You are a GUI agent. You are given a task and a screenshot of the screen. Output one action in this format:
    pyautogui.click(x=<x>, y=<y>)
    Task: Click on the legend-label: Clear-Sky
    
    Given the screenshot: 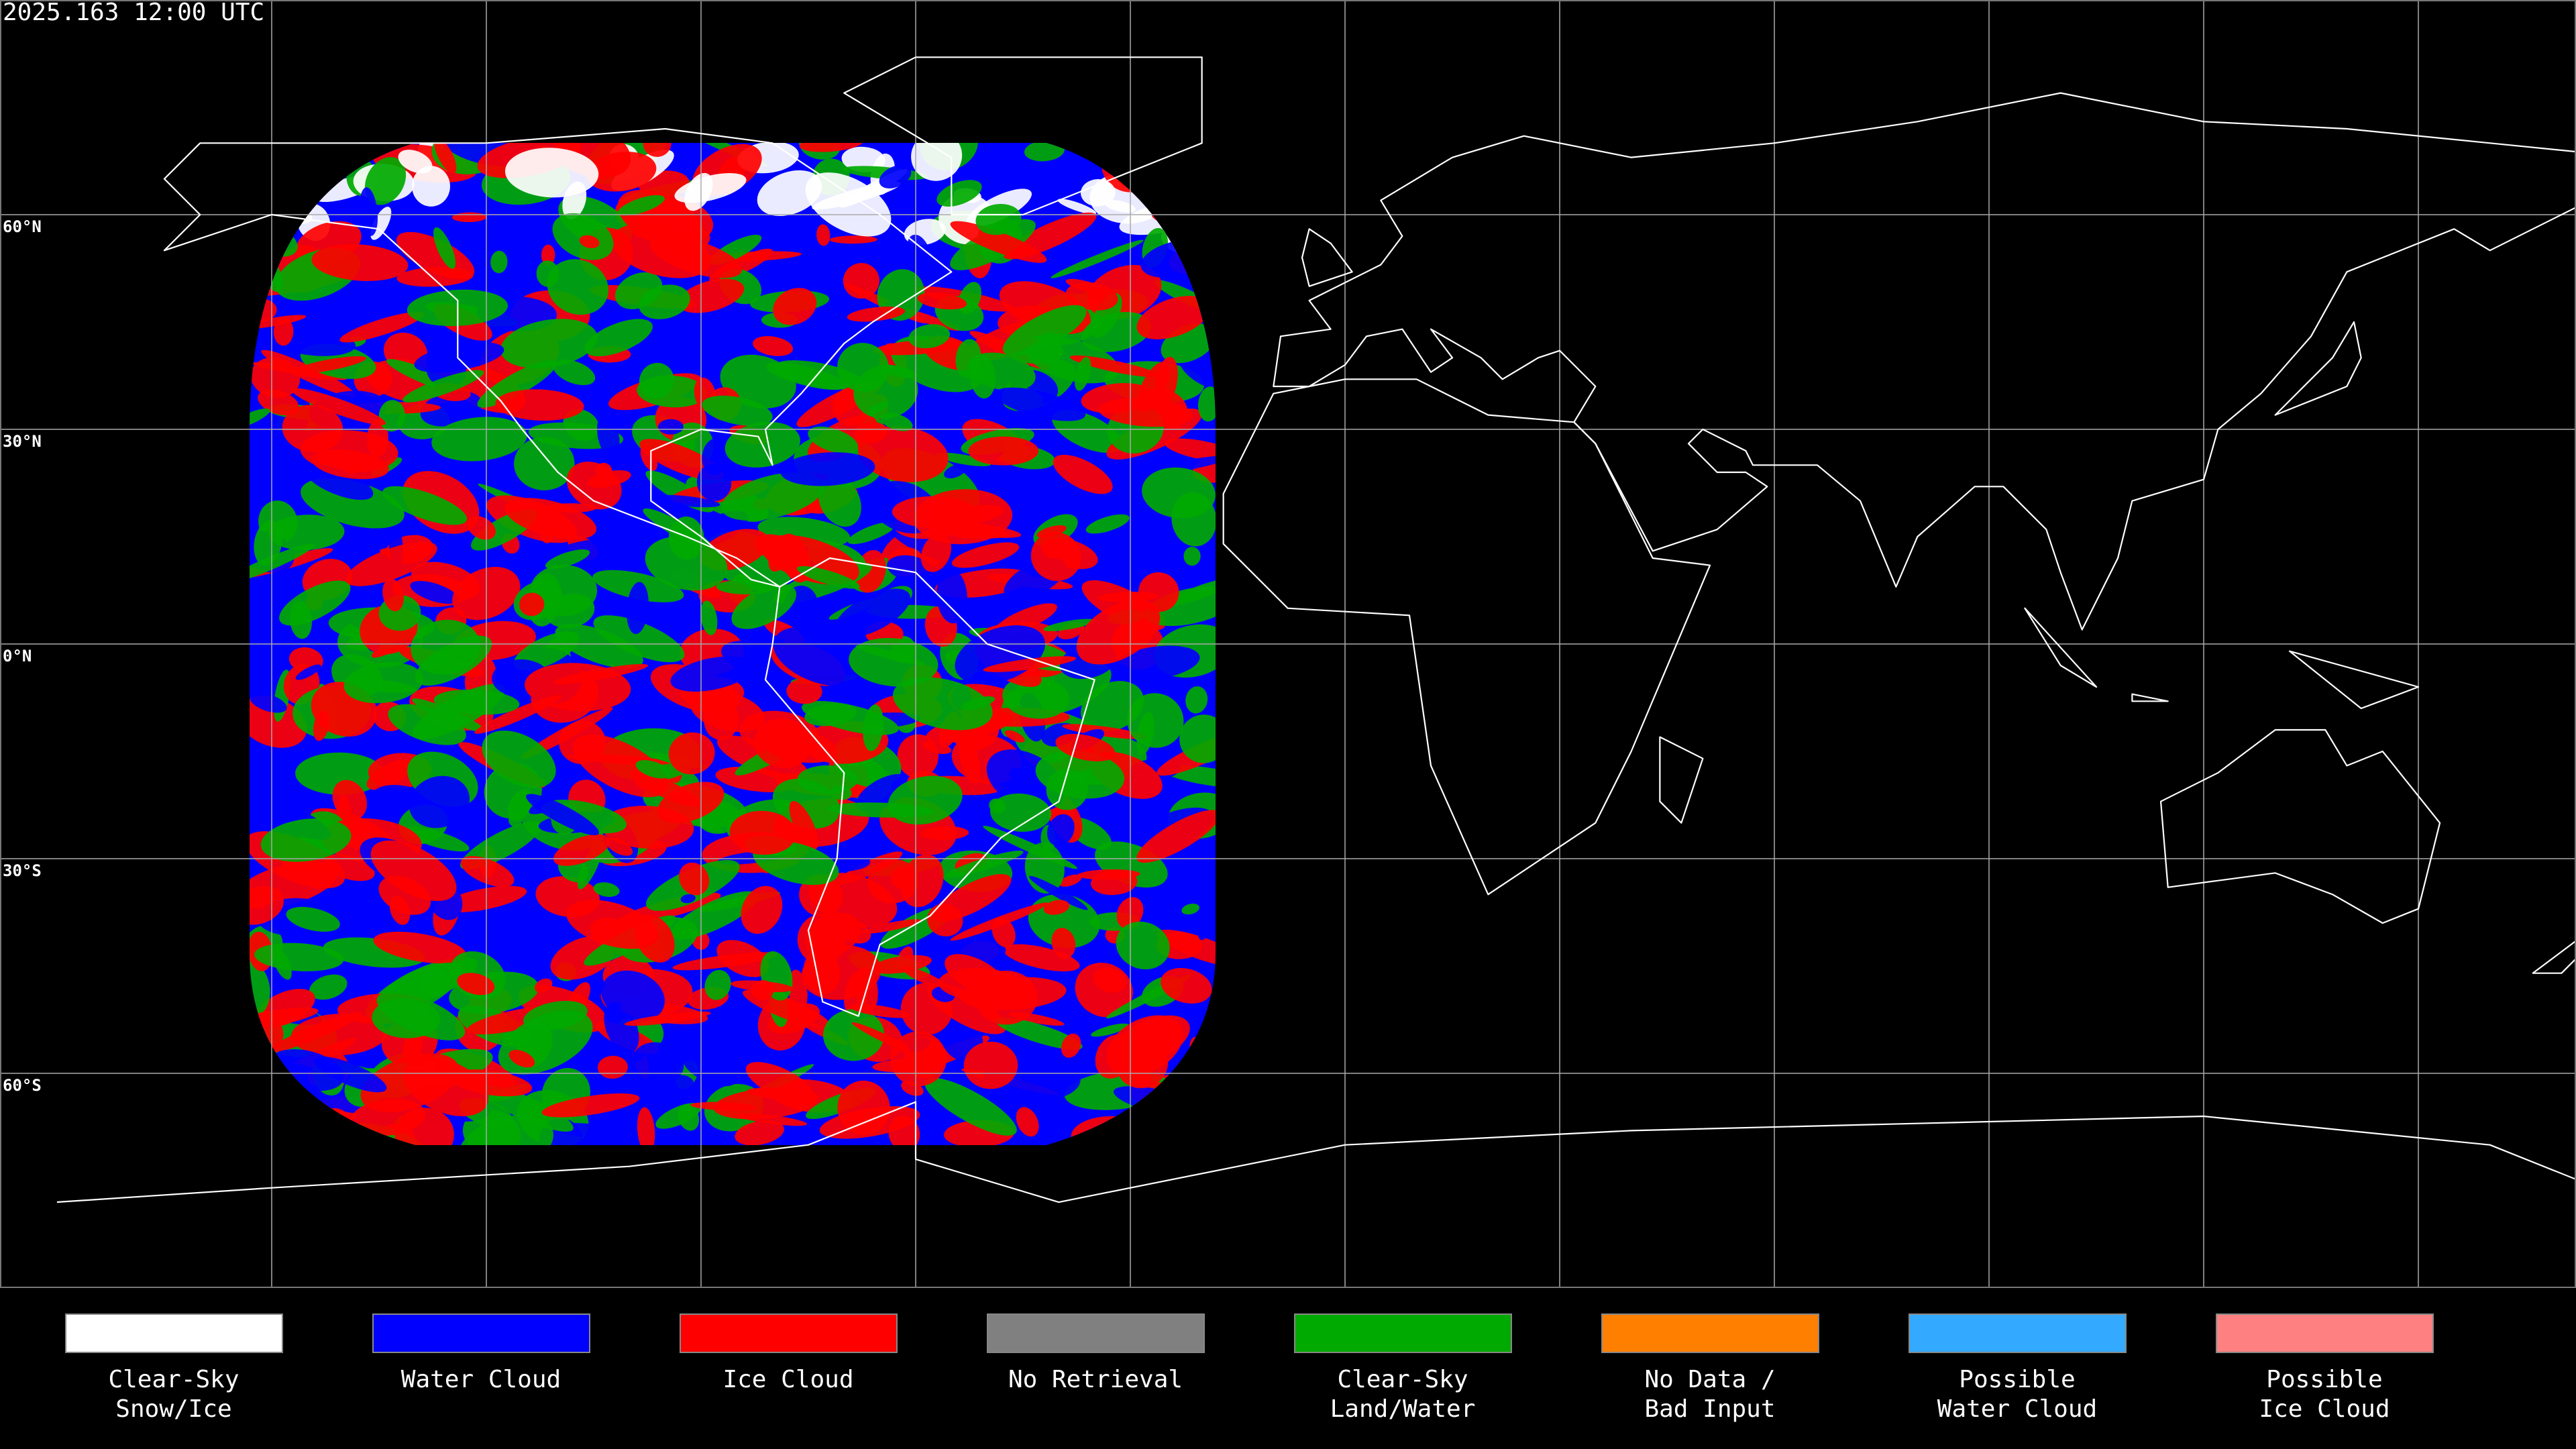 What is the action you would take?
    pyautogui.click(x=173, y=1379)
    